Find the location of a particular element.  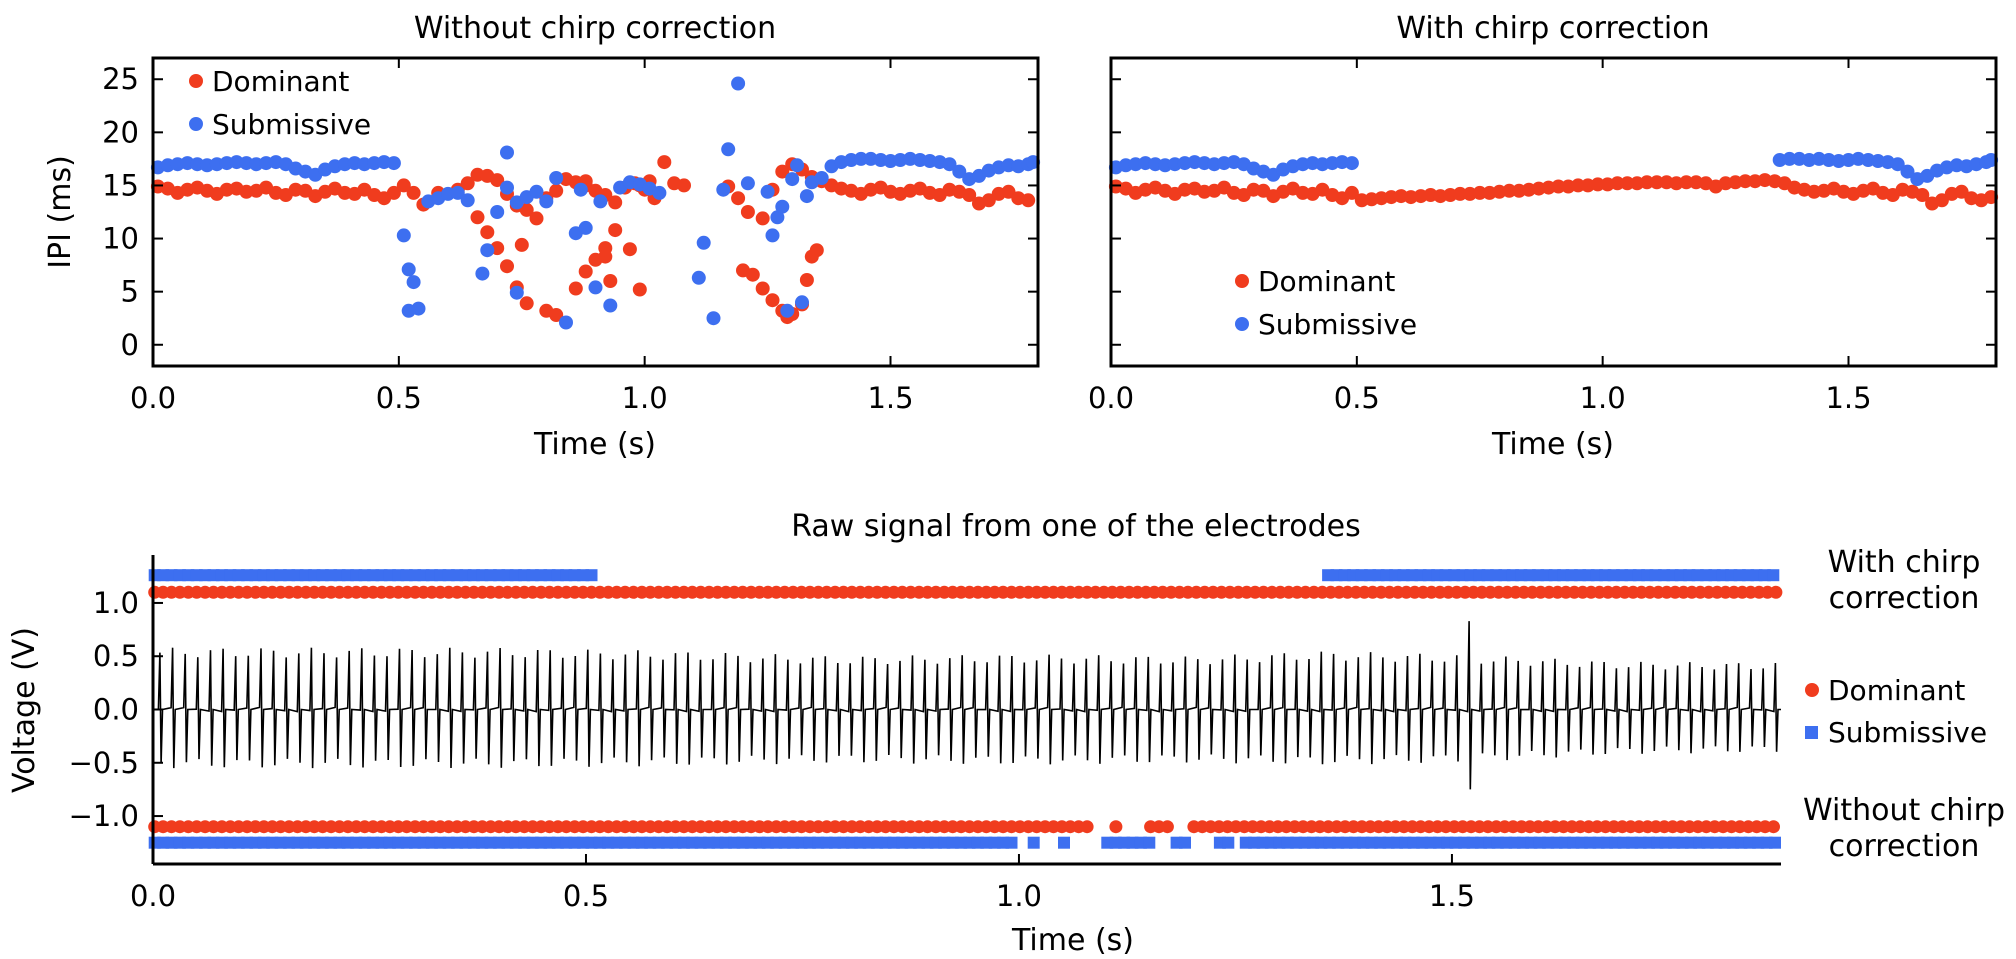

panel3-legend-submissive: Submissive is located at coordinates (1907, 732).